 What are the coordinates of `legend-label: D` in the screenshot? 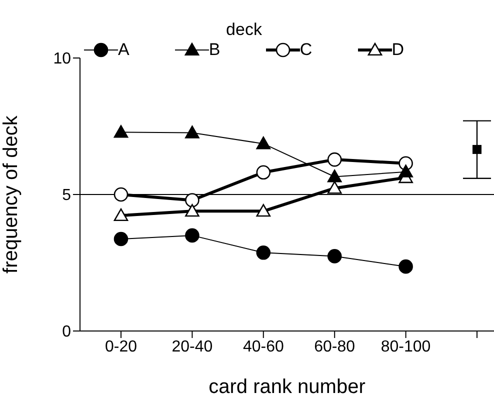 It's located at (398, 50).